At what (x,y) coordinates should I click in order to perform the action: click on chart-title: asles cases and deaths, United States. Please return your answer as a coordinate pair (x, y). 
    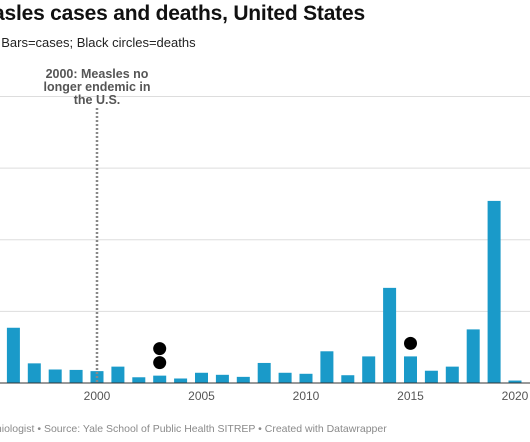
    Looking at the image, I should click on (182, 13).